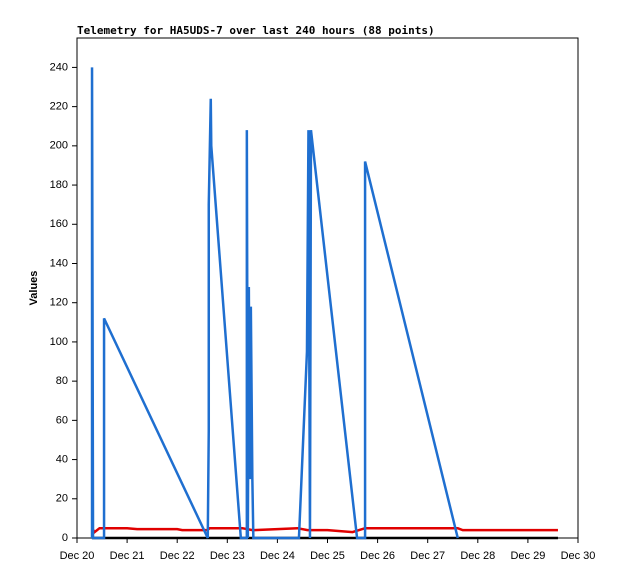 Image resolution: width=618 pixels, height=584 pixels. What do you see at coordinates (327, 556) in the screenshot?
I see `x-tick-label: Dec 25` at bounding box center [327, 556].